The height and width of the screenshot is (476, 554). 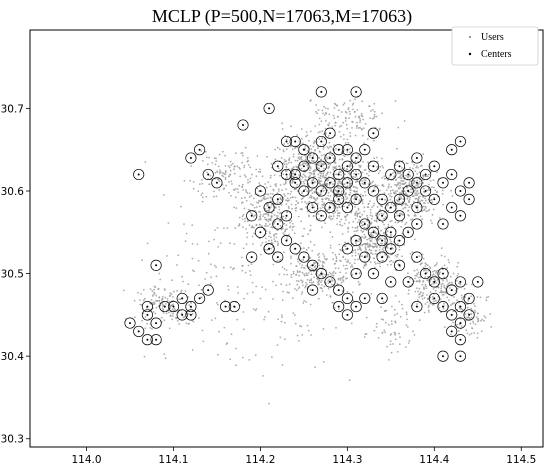 What do you see at coordinates (496, 54) in the screenshot?
I see `legend-centers-label: Centers` at bounding box center [496, 54].